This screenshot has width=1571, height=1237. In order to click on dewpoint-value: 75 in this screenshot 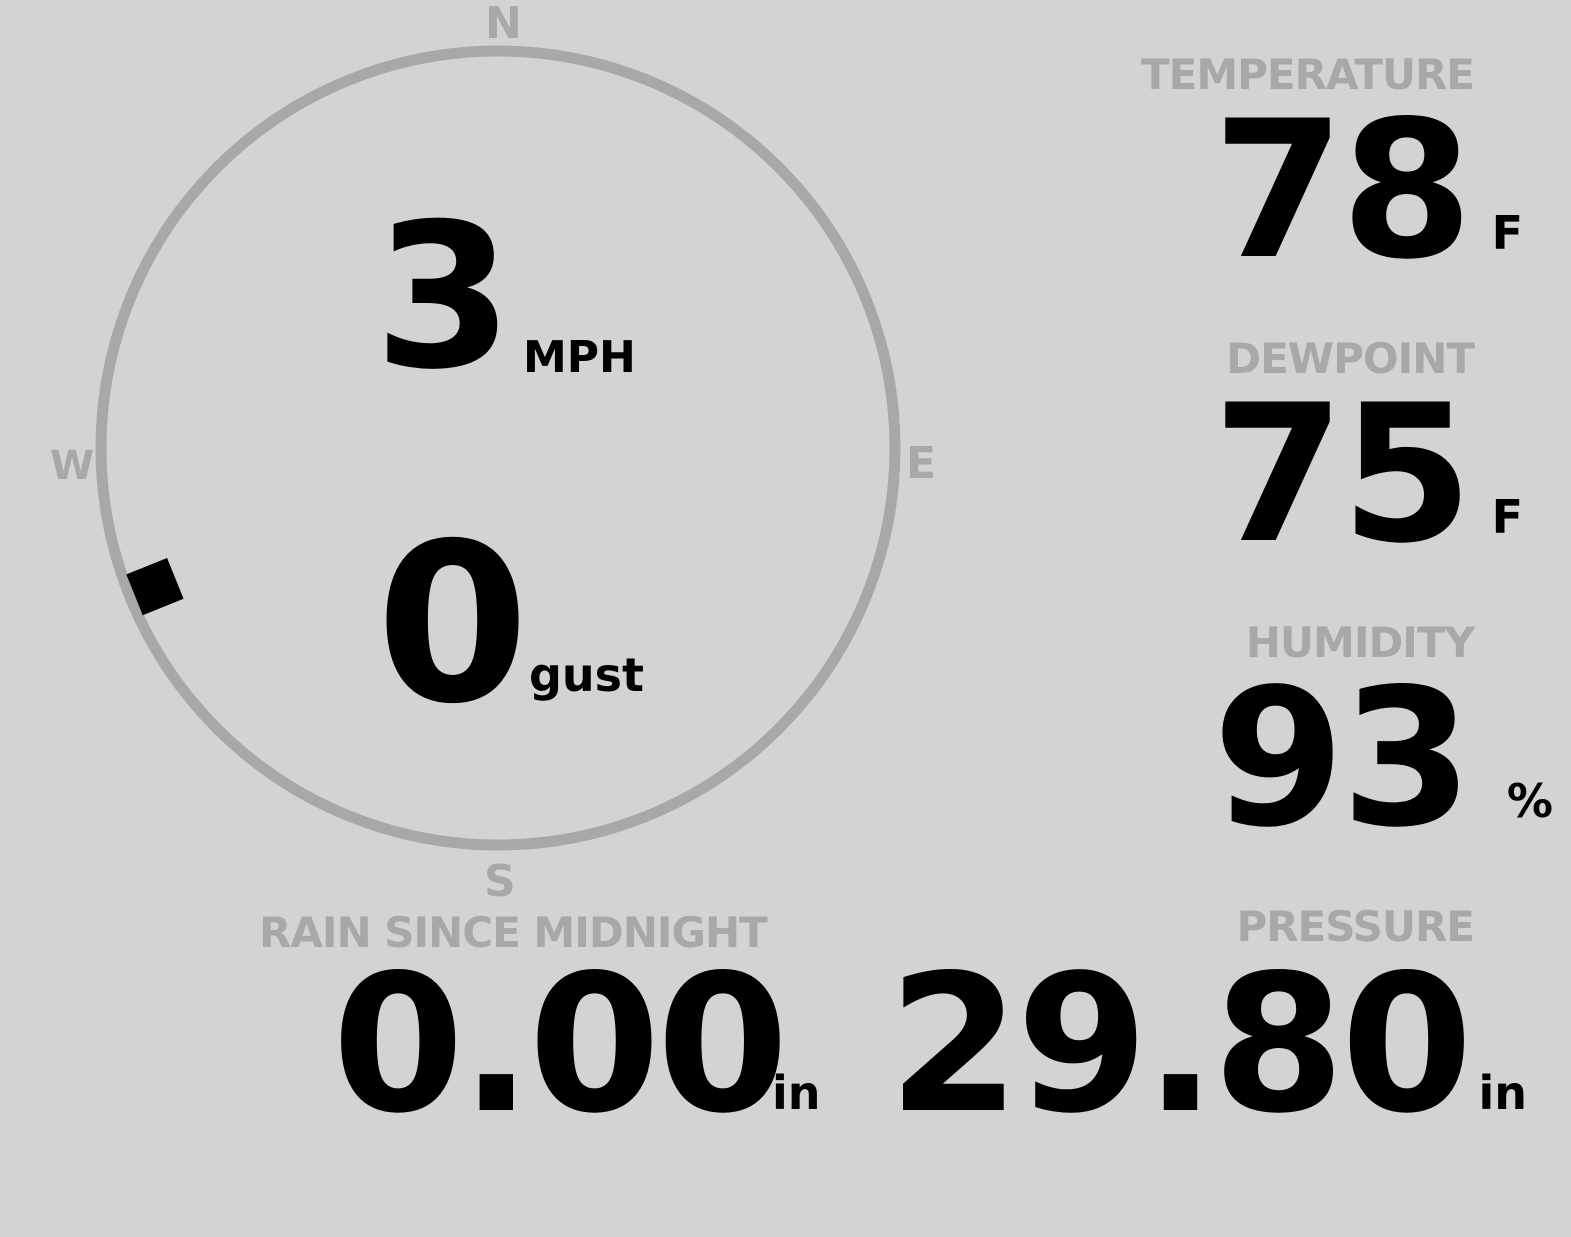, I will do `click(1342, 474)`.